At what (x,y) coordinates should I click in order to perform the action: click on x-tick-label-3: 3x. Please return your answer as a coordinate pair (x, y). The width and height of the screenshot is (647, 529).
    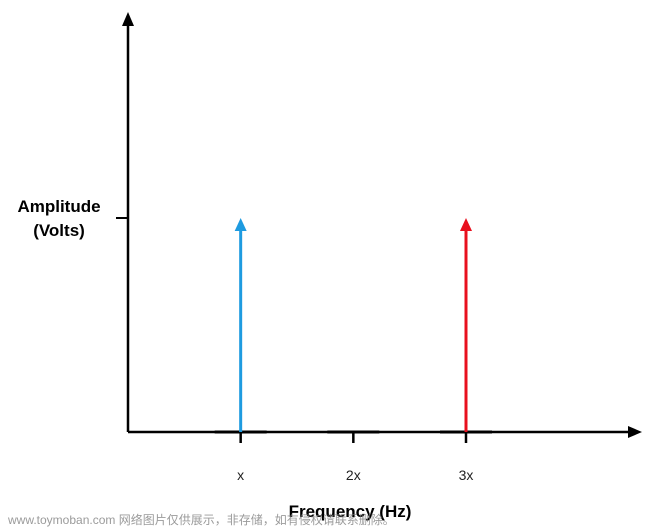
    Looking at the image, I should click on (466, 475).